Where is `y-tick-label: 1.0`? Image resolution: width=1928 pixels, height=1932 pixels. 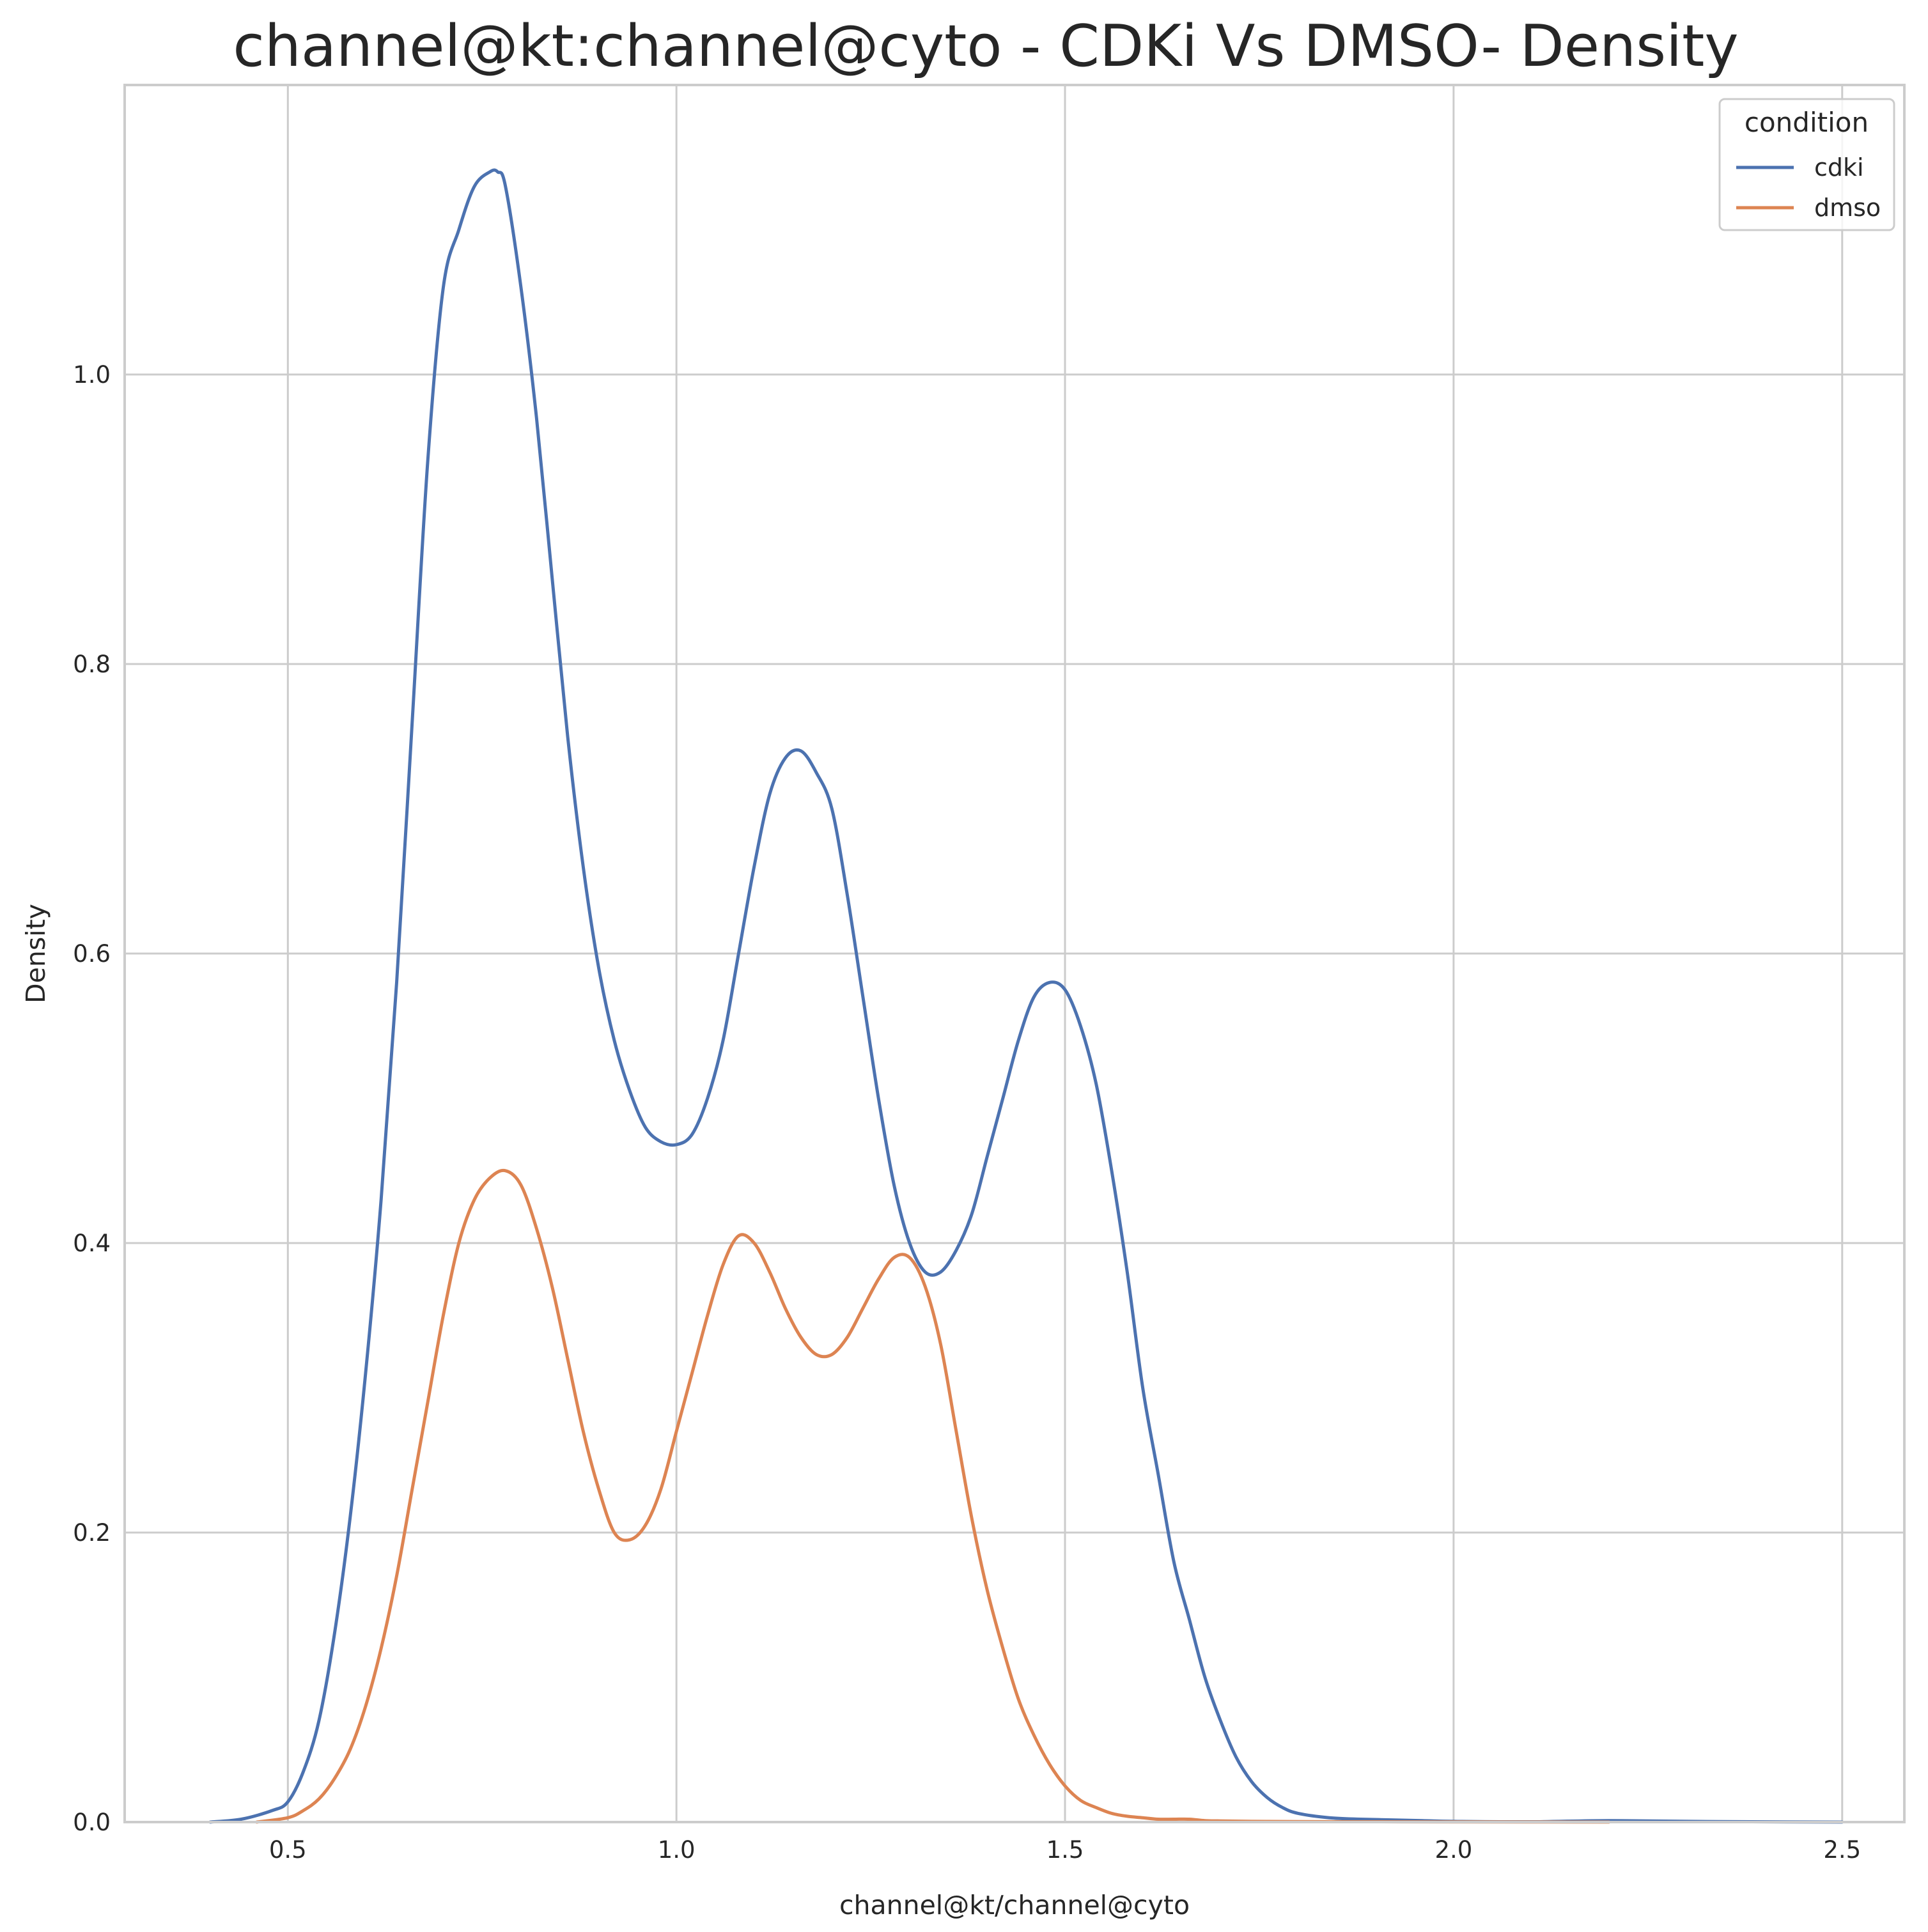
y-tick-label: 1.0 is located at coordinates (92, 375).